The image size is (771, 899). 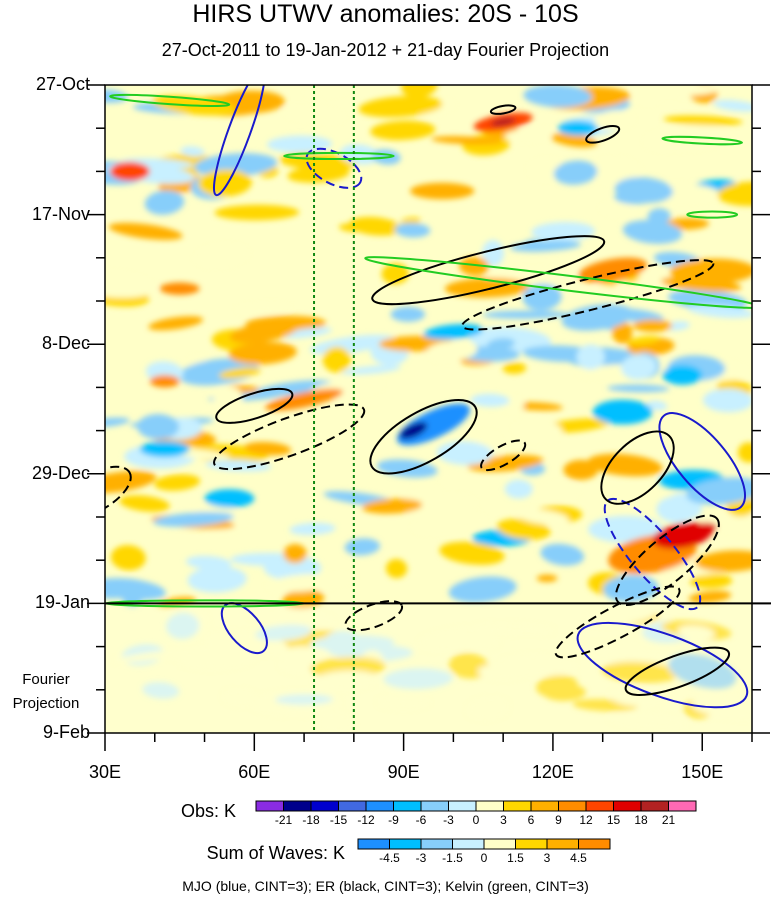 I want to click on x-tick-label: 150E, so click(x=702, y=772).